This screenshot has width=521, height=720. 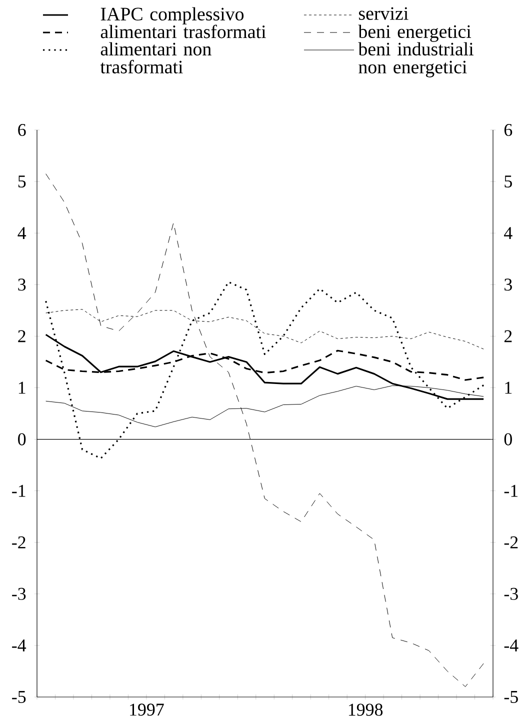 I want to click on y2-tick-label: 6, so click(x=22, y=130).